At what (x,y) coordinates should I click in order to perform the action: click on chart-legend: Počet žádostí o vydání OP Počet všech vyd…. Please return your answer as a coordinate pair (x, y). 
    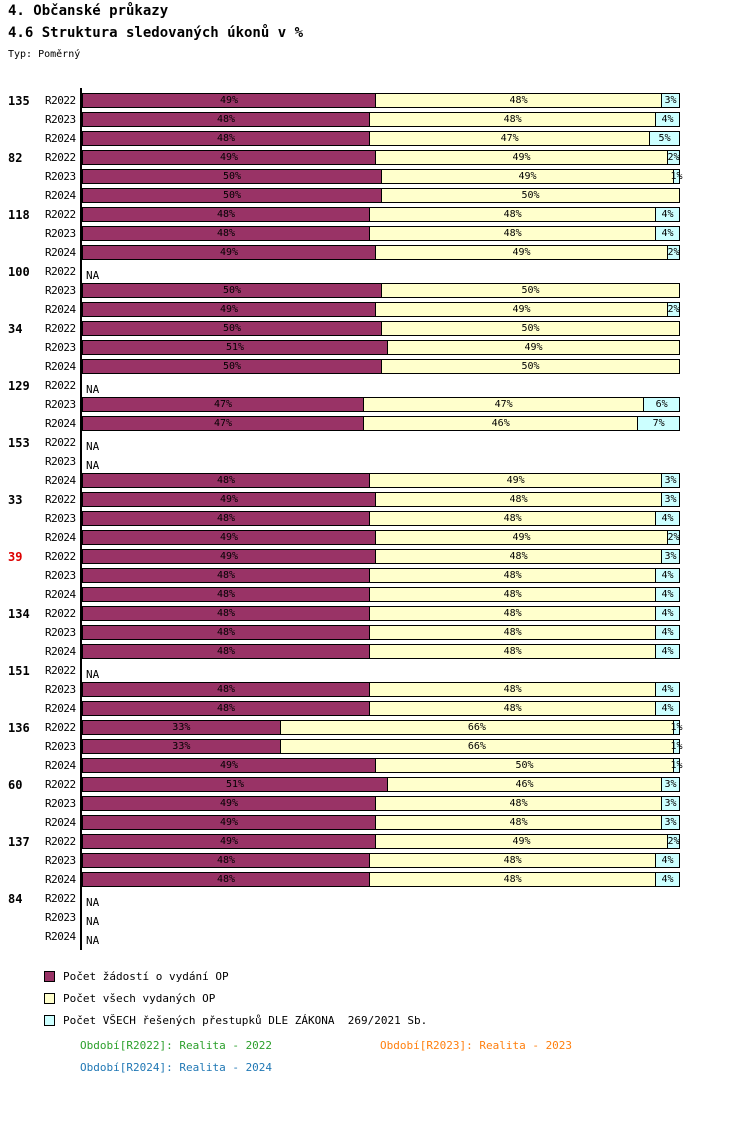
    Looking at the image, I should click on (397, 998).